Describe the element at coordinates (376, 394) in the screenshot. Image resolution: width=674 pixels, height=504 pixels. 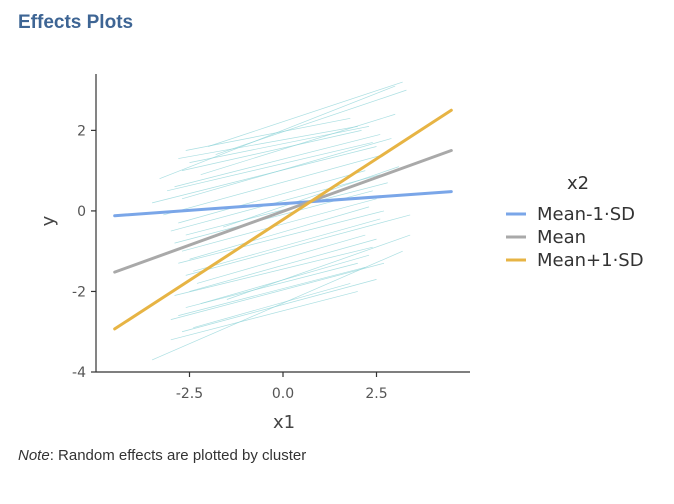
I see `x-tick-label: 2.5` at that location.